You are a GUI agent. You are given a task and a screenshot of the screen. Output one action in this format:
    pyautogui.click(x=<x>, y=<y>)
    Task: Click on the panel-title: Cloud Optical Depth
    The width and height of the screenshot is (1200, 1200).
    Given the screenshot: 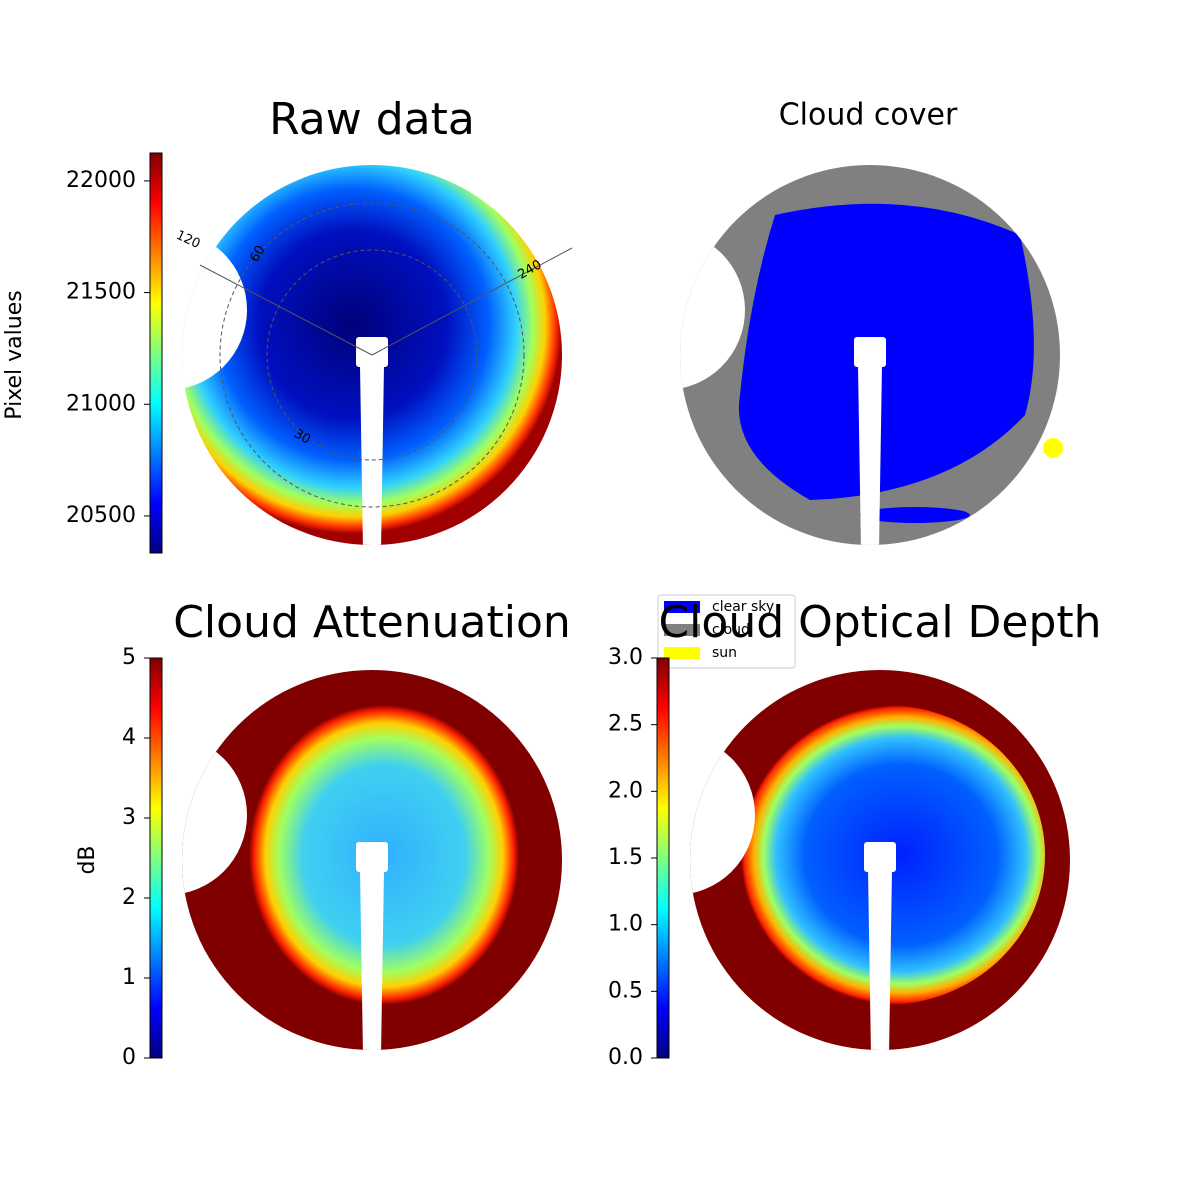 What is the action you would take?
    pyautogui.click(x=879, y=622)
    